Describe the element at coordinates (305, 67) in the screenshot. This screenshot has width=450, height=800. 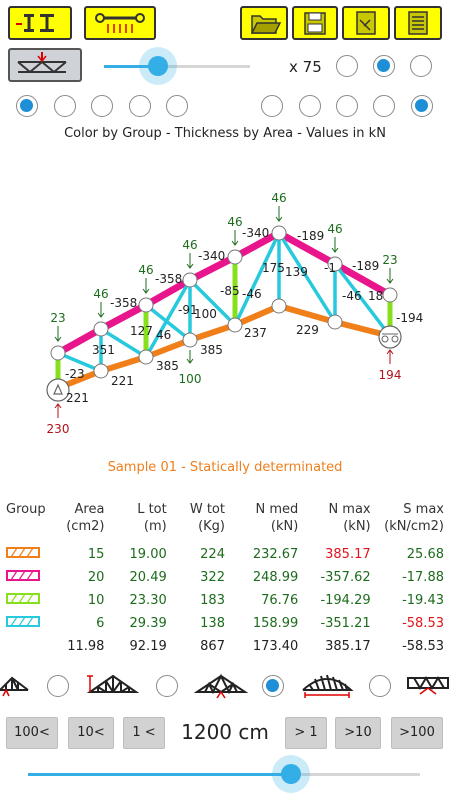
I see `zoom-label: x 75` at that location.